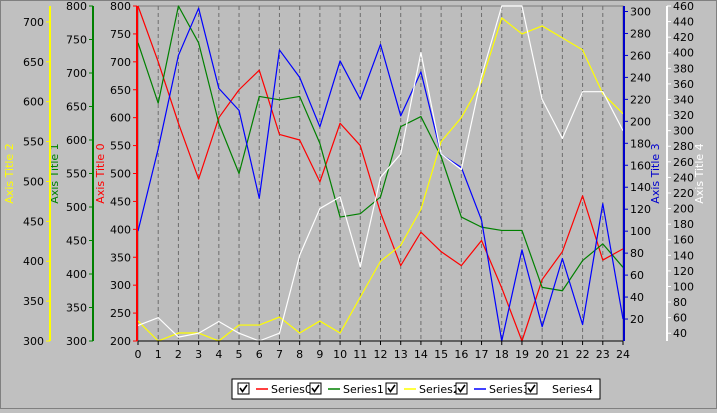  What do you see at coordinates (259, 354) in the screenshot?
I see `x-tick-label: 6` at bounding box center [259, 354].